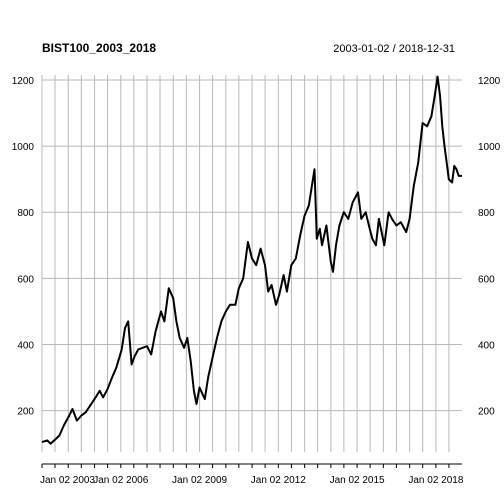 The height and width of the screenshot is (504, 504). What do you see at coordinates (489, 147) in the screenshot?
I see `y-tick-label-right: 1000` at bounding box center [489, 147].